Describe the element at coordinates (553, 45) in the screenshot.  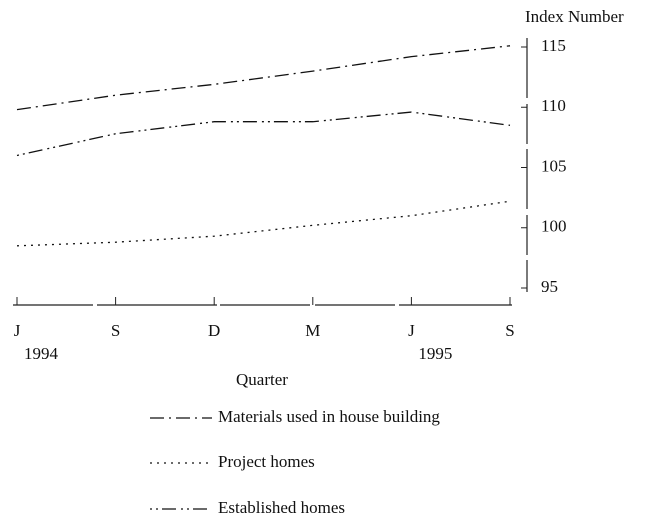
I see `y-tick-label: 115` at that location.